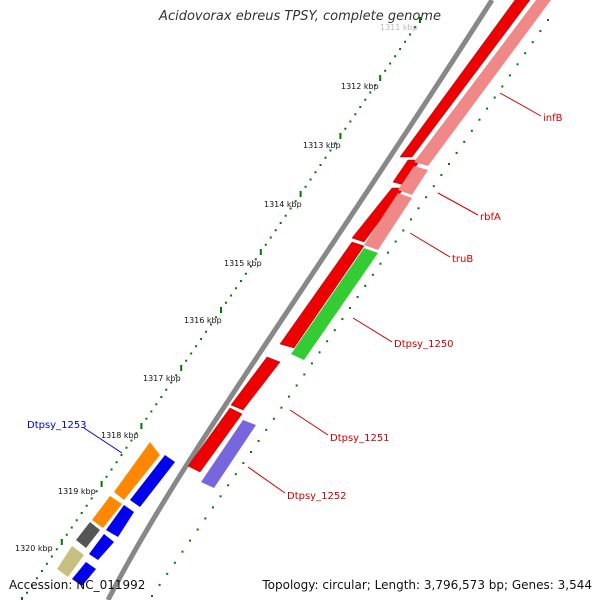 The image size is (600, 600). What do you see at coordinates (553, 118) in the screenshot?
I see `gene-label-infB: infB` at bounding box center [553, 118].